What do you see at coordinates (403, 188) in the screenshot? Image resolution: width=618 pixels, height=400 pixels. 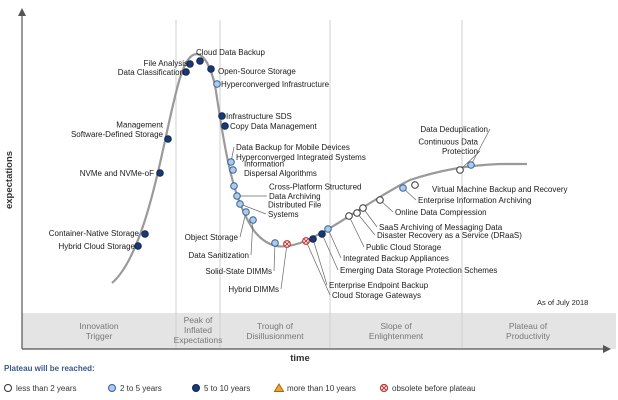 I see `marker-enterprise-information-archiving` at bounding box center [403, 188].